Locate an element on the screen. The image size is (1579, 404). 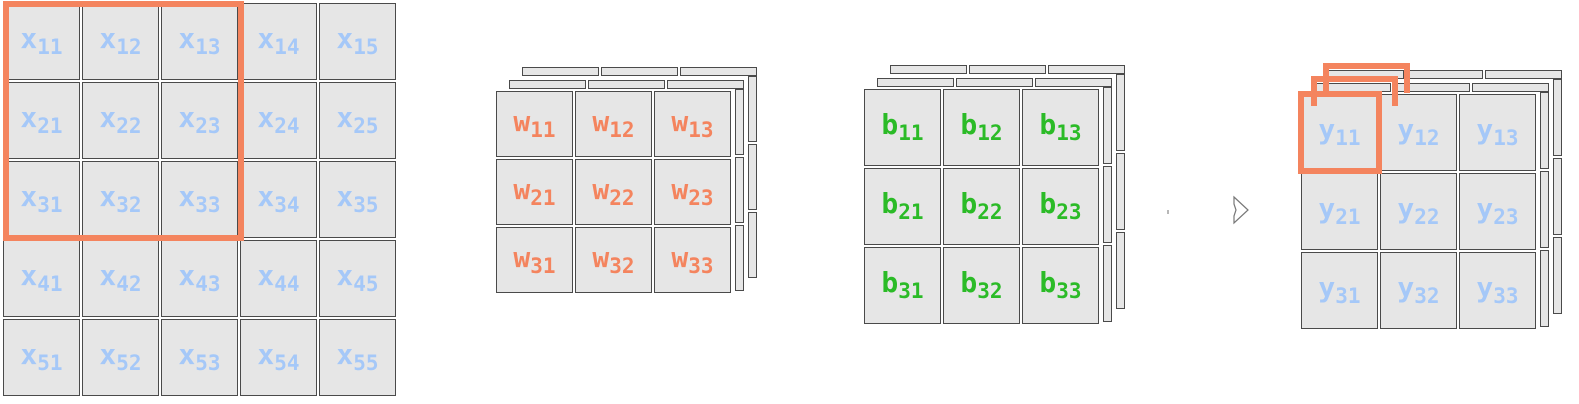
x-cell-42: x42 is located at coordinates (120, 278).